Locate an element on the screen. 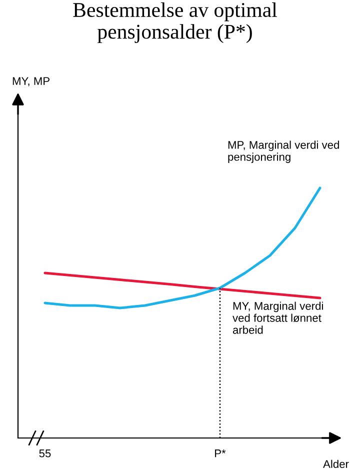 Image resolution: width=350 pixels, height=472 pixels. x-tick-label: 55 is located at coordinates (45, 454).